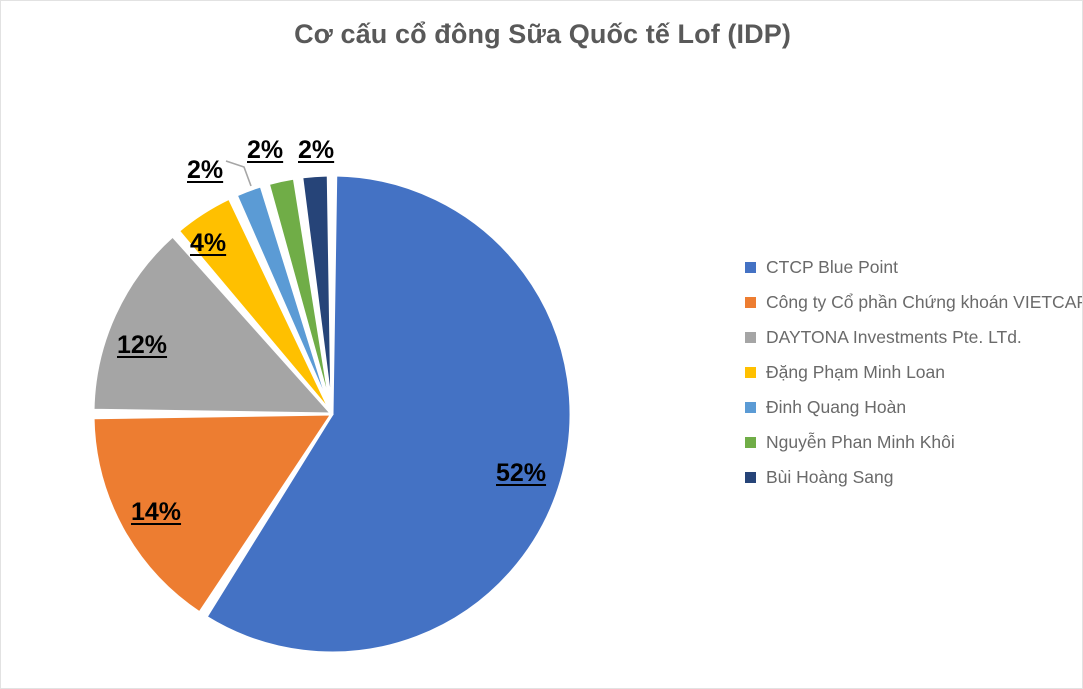 This screenshot has height=689, width=1083. What do you see at coordinates (894, 337) in the screenshot?
I see `legend-item-label: DAYTONA Investments Pte. LTd.` at bounding box center [894, 337].